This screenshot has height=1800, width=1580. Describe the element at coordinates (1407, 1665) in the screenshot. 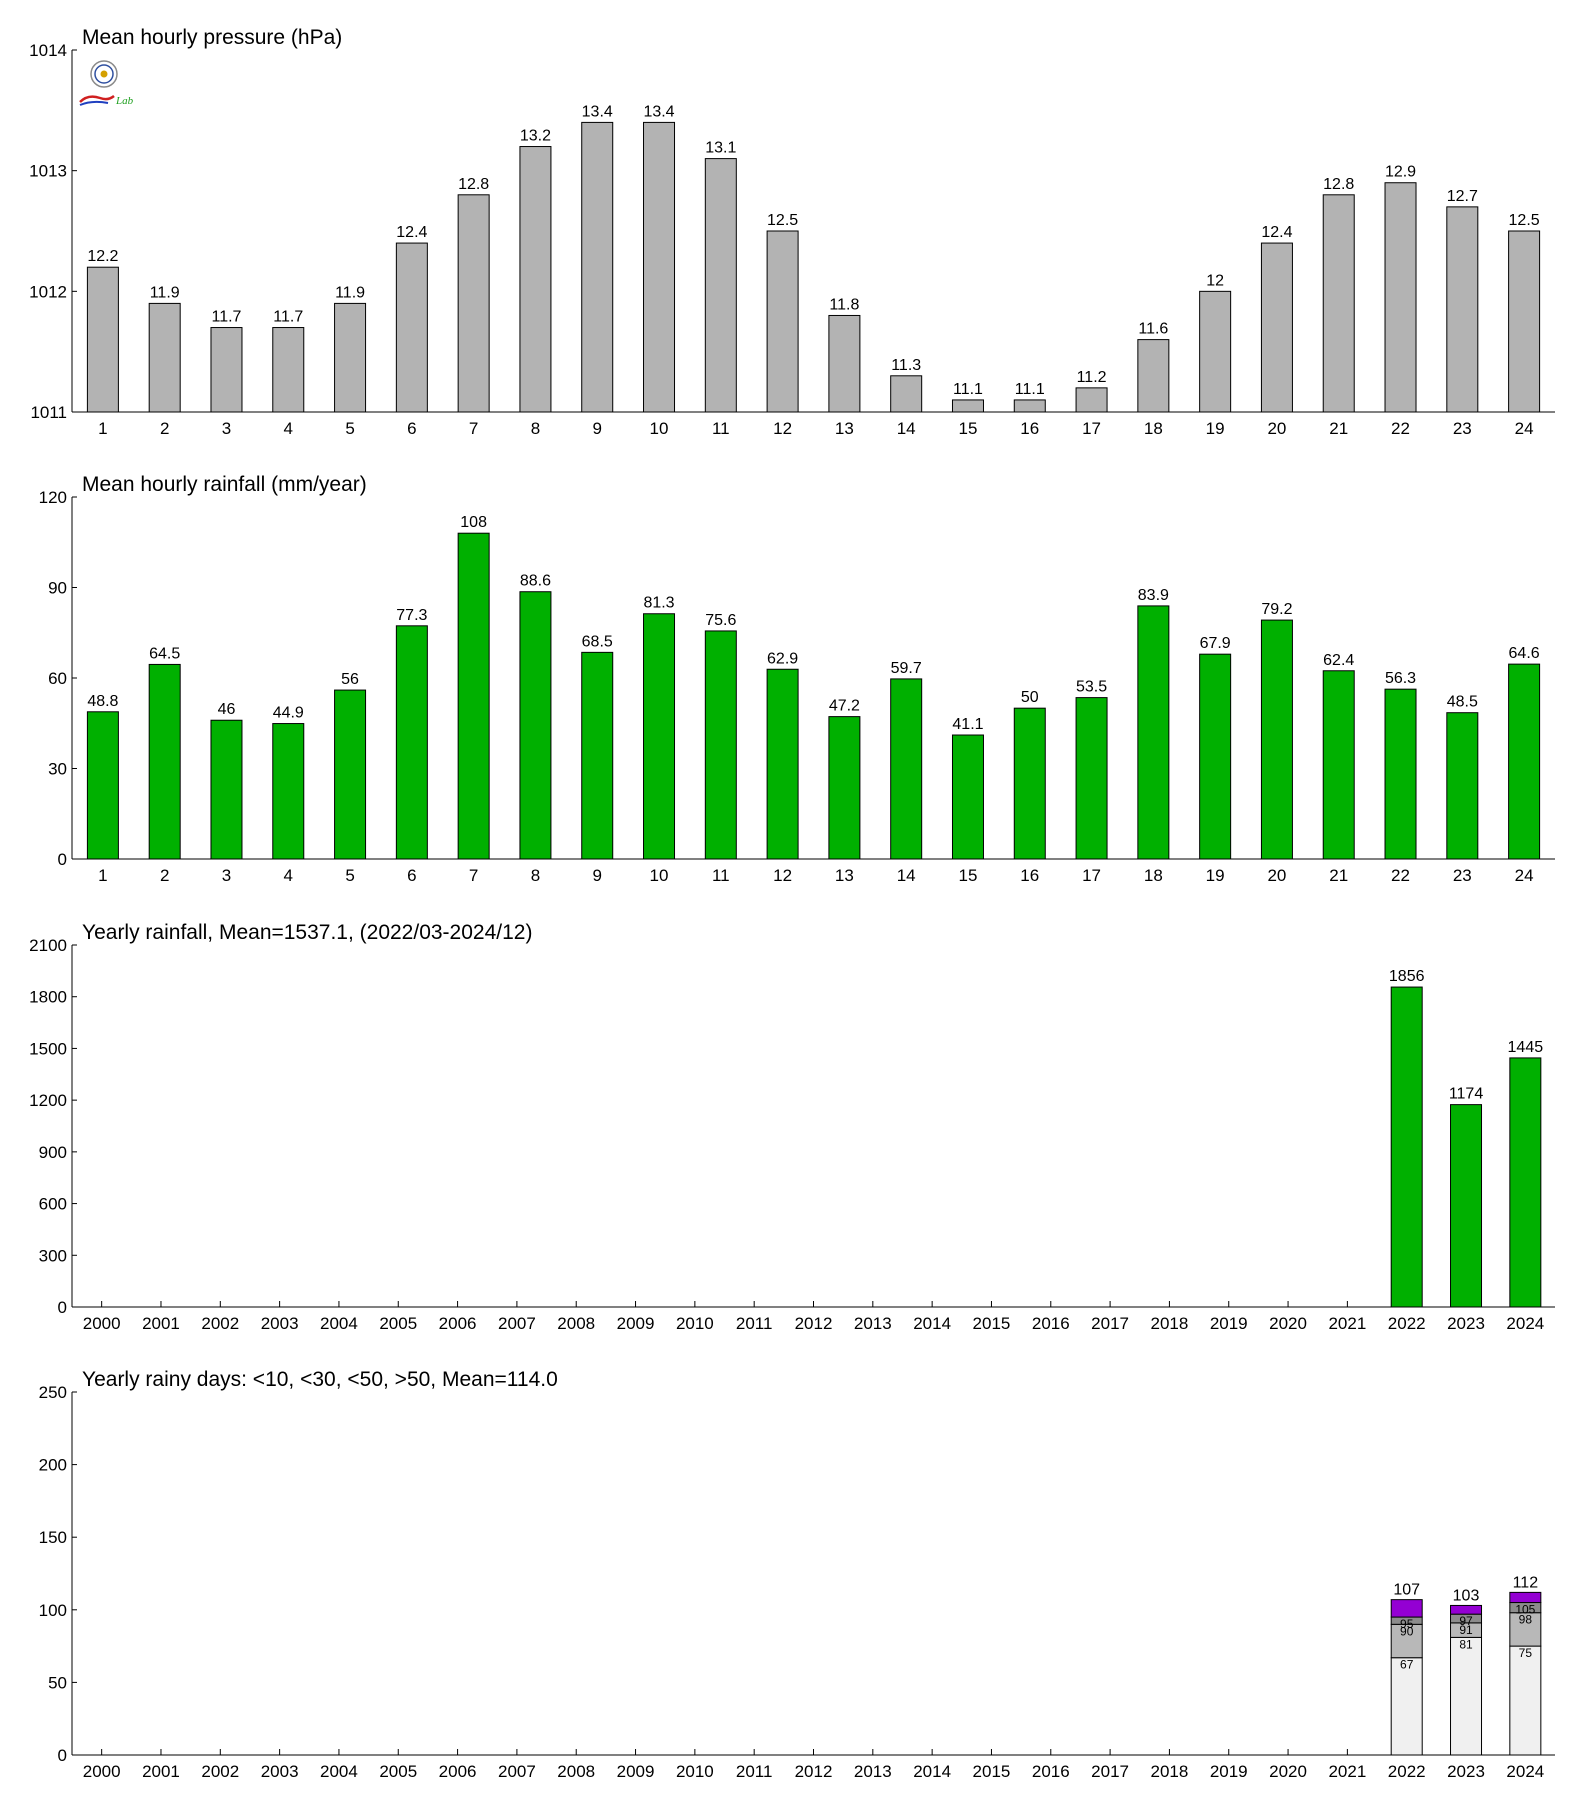

I see `panel4-segment-label: 67` at that location.